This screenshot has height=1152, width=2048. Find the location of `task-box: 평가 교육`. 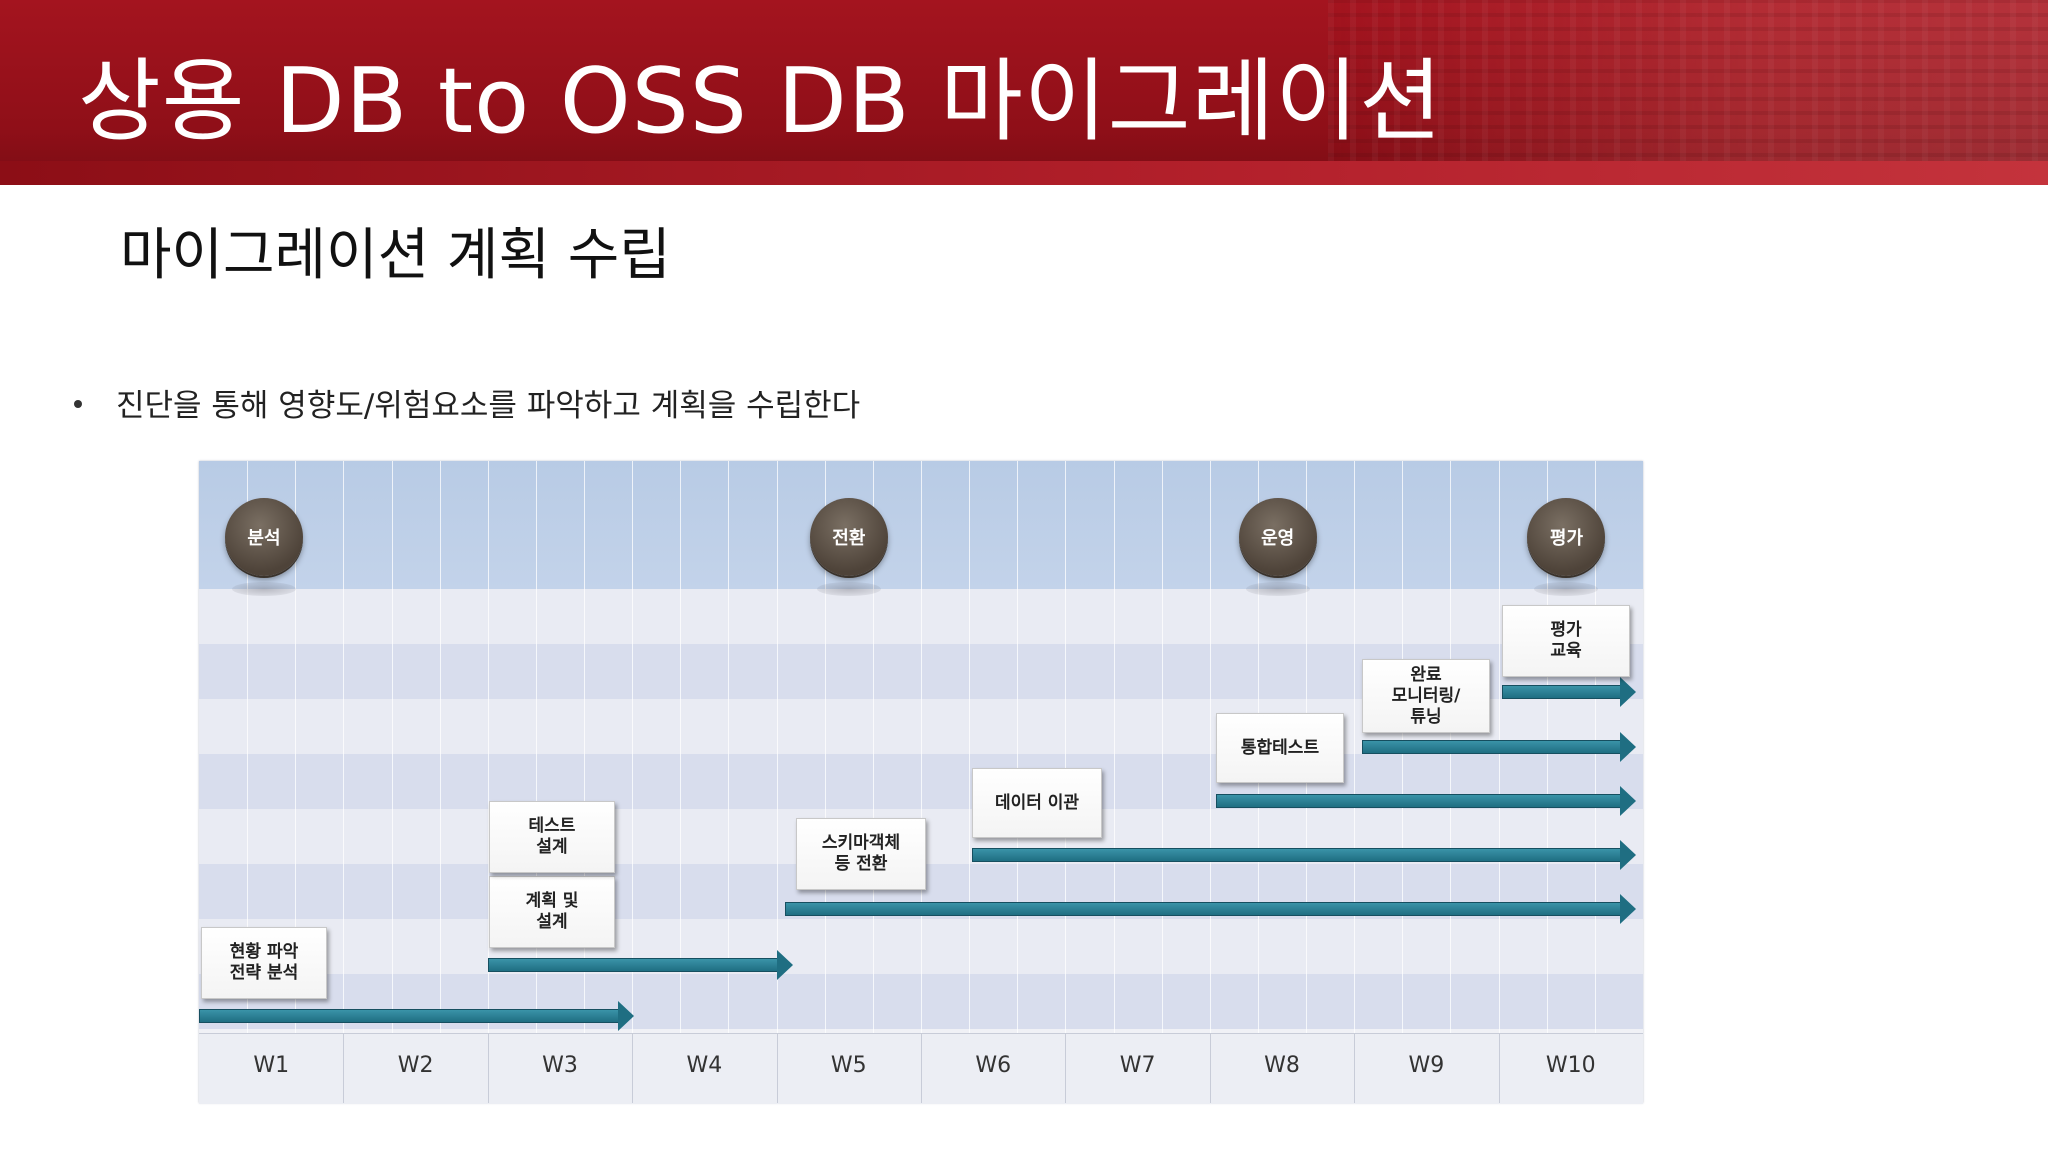

task-box: 평가 교육 is located at coordinates (1566, 641).